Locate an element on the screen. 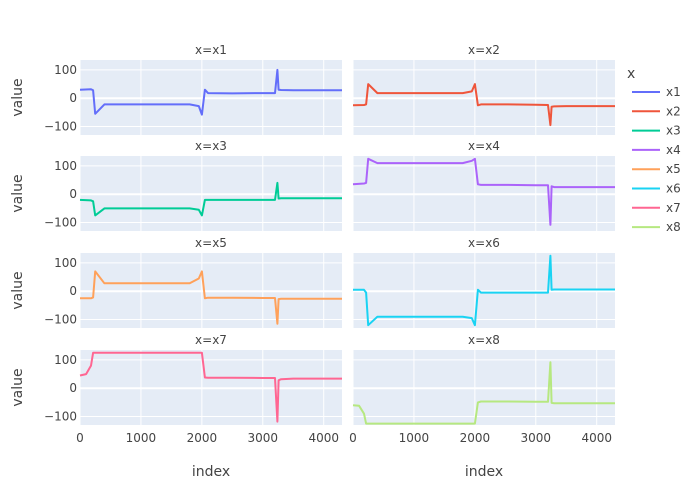 Image resolution: width=700 pixels, height=500 pixels. panel-title: x=x3 is located at coordinates (211, 146).